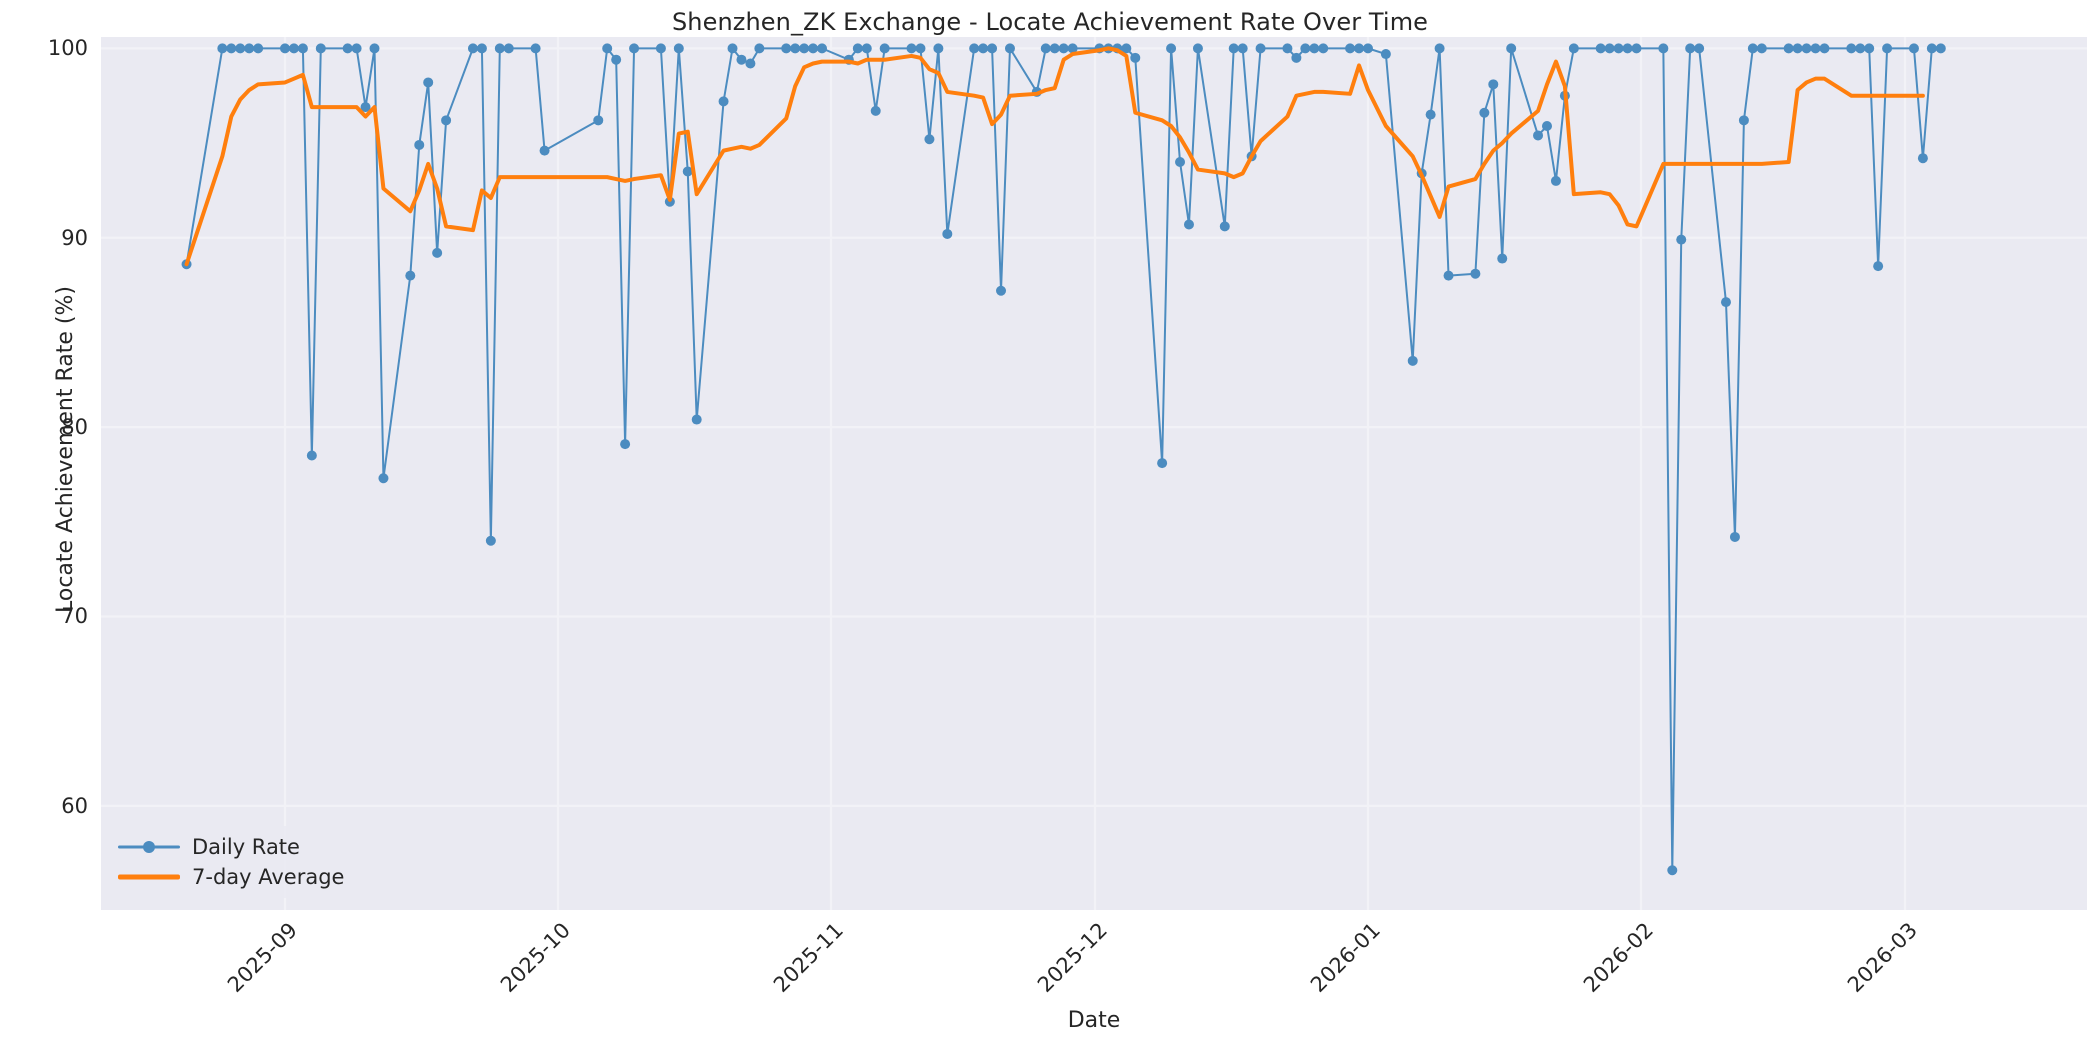 This screenshot has width=2100, height=1050. I want to click on y-tick-label: 100, so click(67, 48).